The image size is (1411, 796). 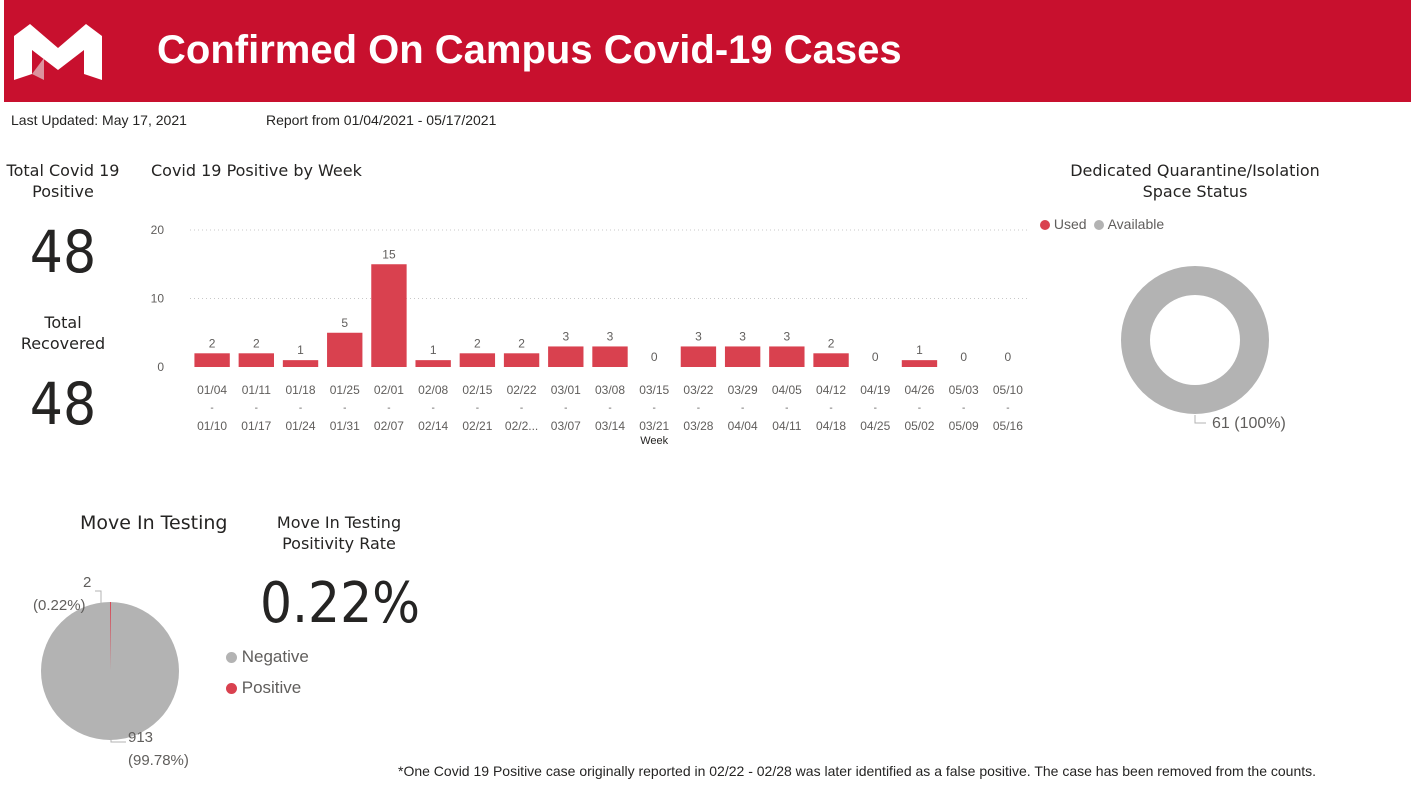 I want to click on legend-positive-label: Positive, so click(x=271, y=687).